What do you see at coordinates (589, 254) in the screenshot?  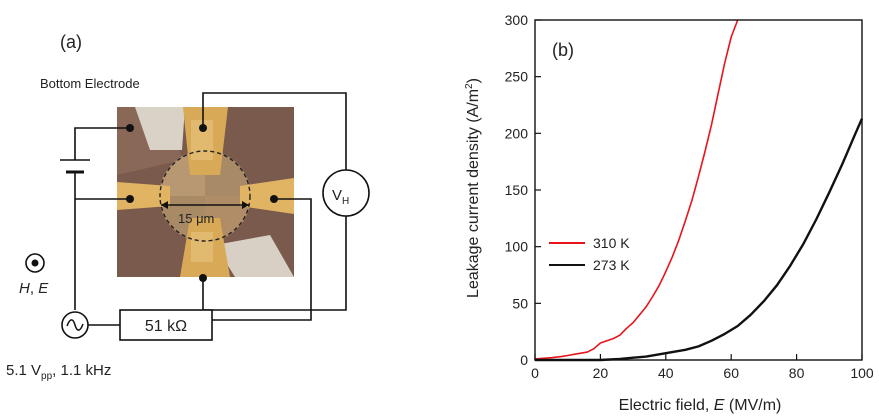 I see `legend: 310 K 273 K` at bounding box center [589, 254].